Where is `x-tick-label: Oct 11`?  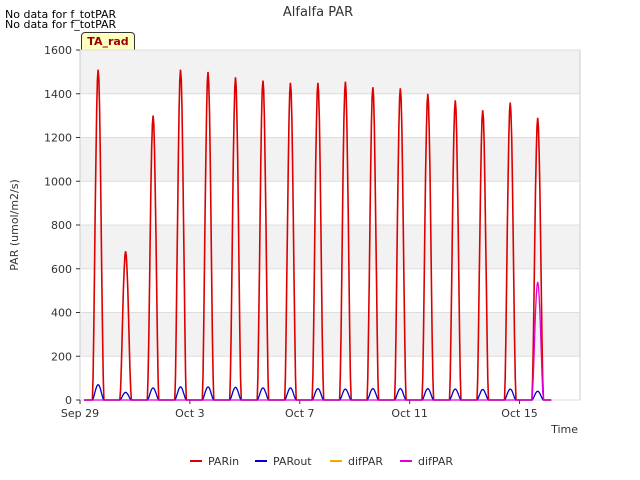 x-tick-label: Oct 11 is located at coordinates (409, 413).